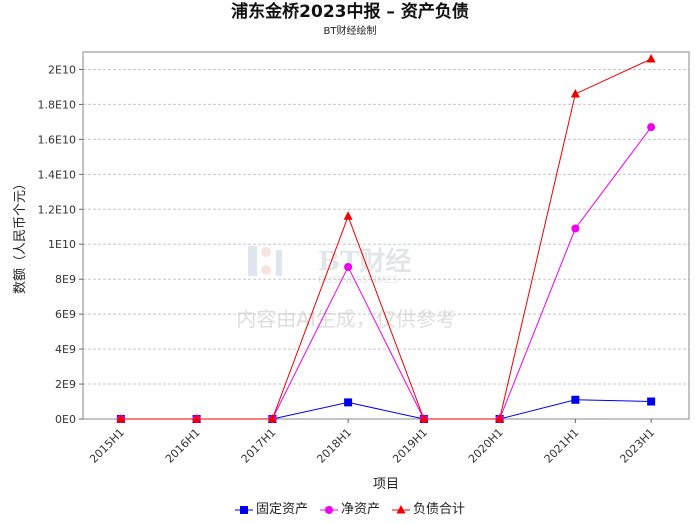  Describe the element at coordinates (62, 69) in the screenshot. I see `y-tick-label: 2E10` at that location.